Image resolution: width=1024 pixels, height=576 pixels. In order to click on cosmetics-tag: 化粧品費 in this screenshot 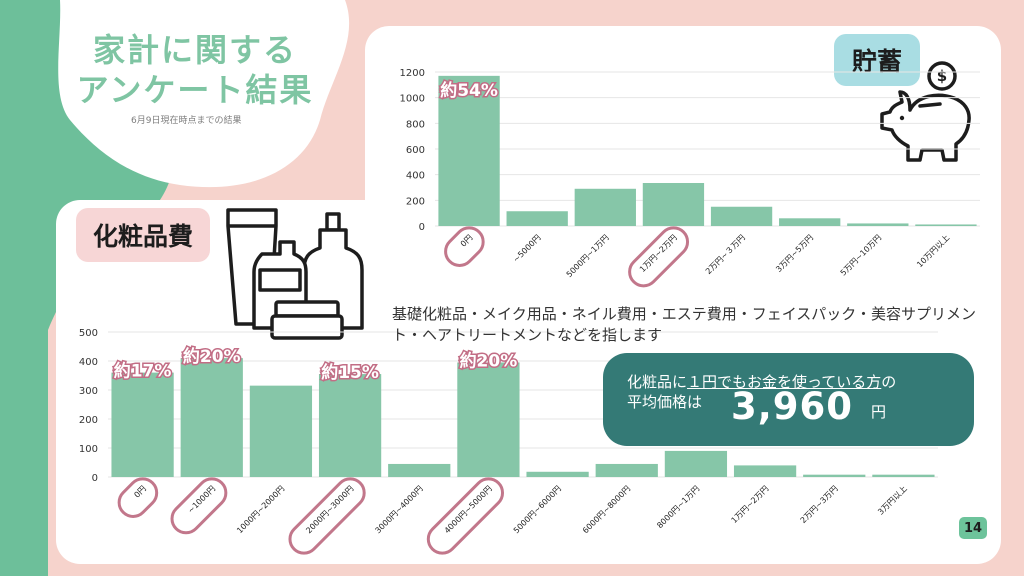, I will do `click(143, 235)`.